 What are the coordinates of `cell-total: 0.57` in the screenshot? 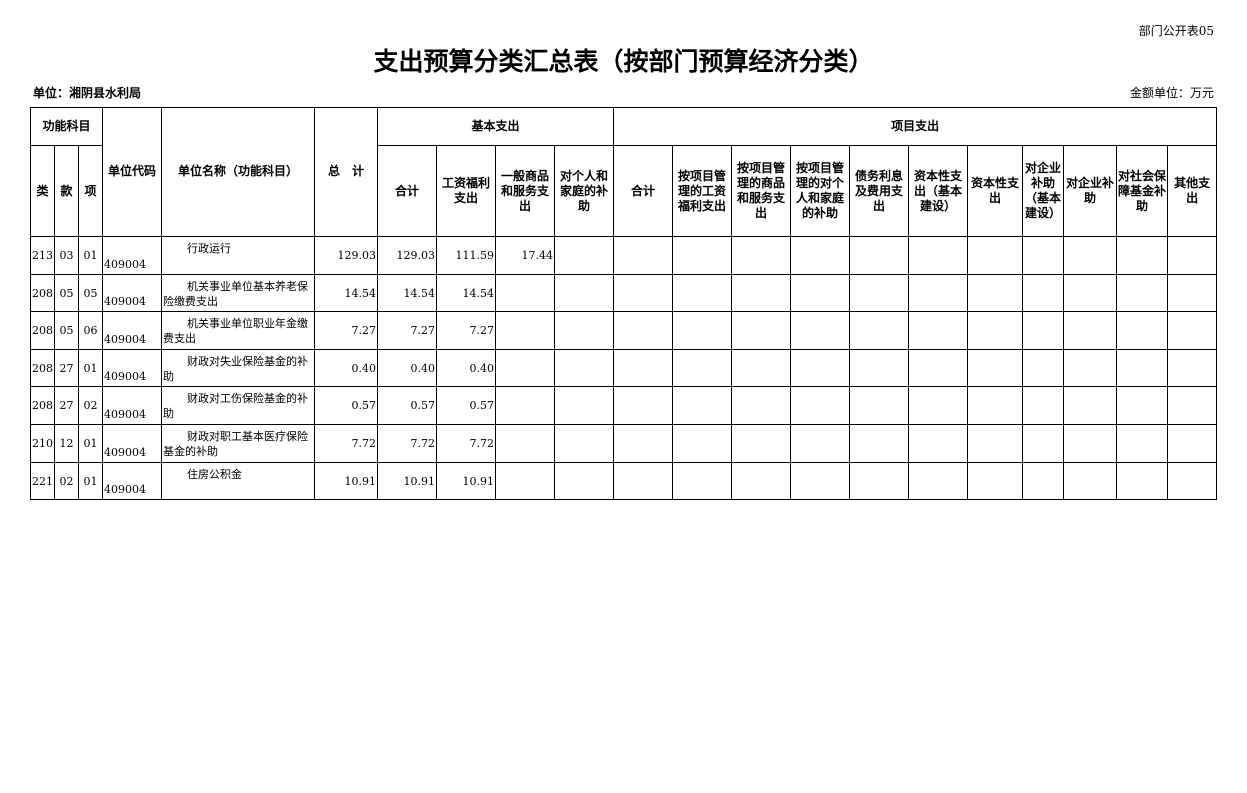 It's located at (346, 405).